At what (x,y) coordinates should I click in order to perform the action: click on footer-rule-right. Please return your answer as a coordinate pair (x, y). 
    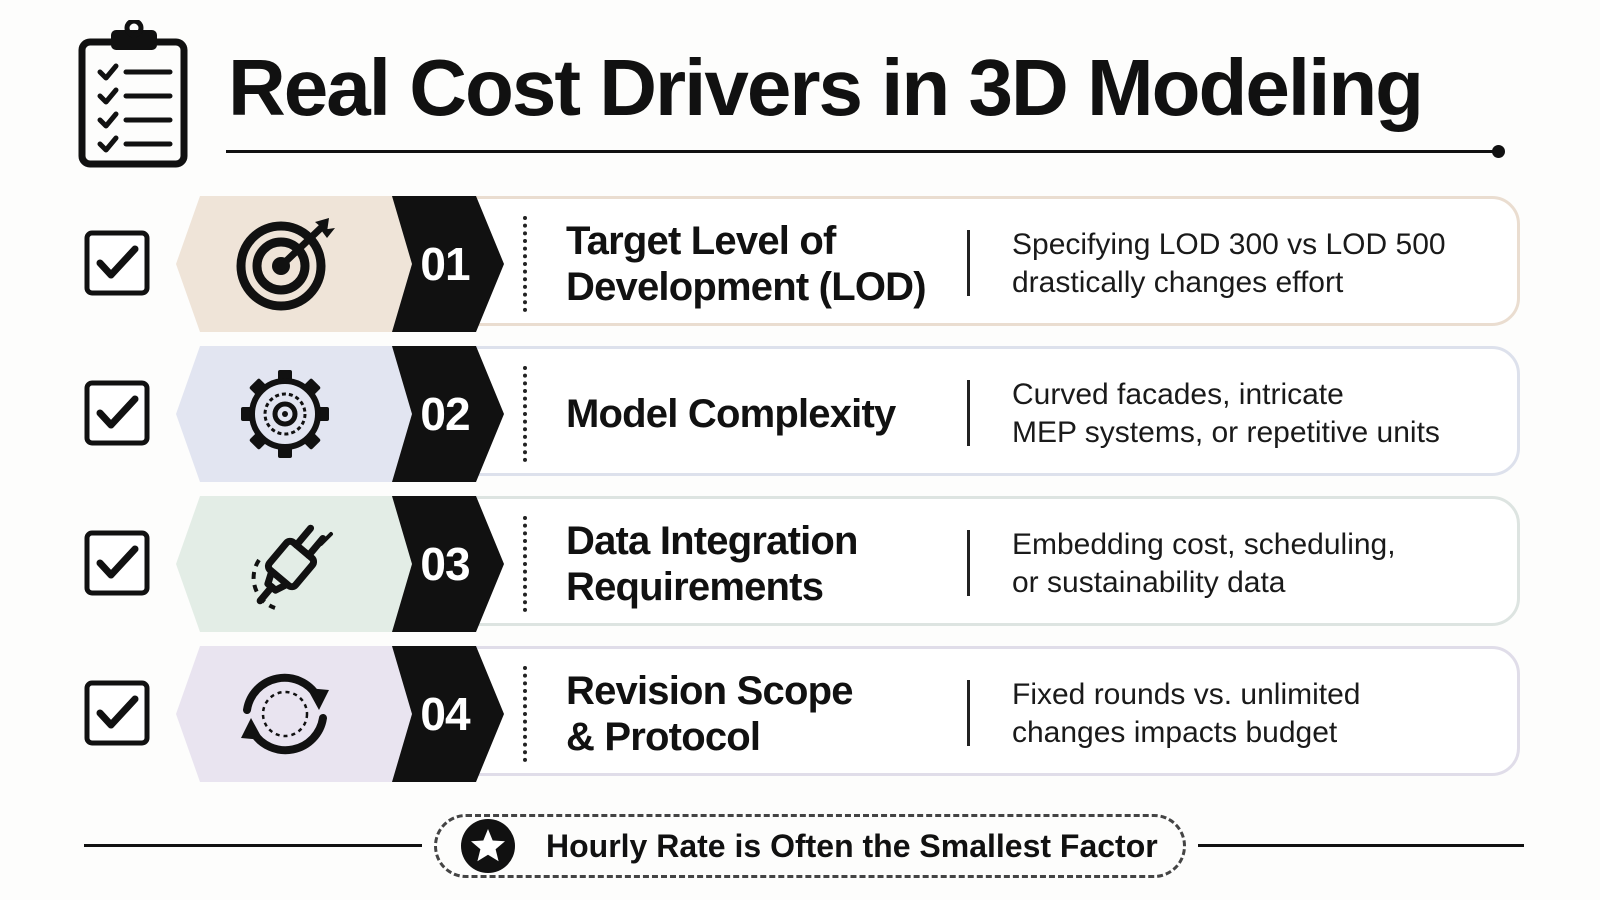
    Looking at the image, I should click on (1361, 845).